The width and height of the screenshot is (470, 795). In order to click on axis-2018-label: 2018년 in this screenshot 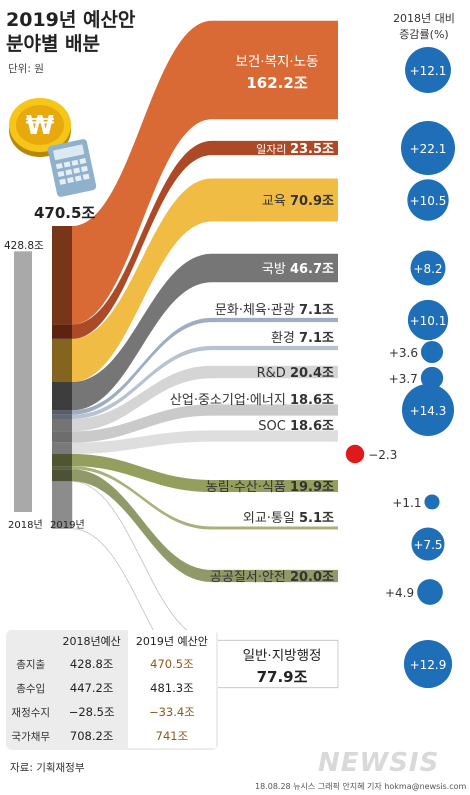, I will do `click(25, 525)`.